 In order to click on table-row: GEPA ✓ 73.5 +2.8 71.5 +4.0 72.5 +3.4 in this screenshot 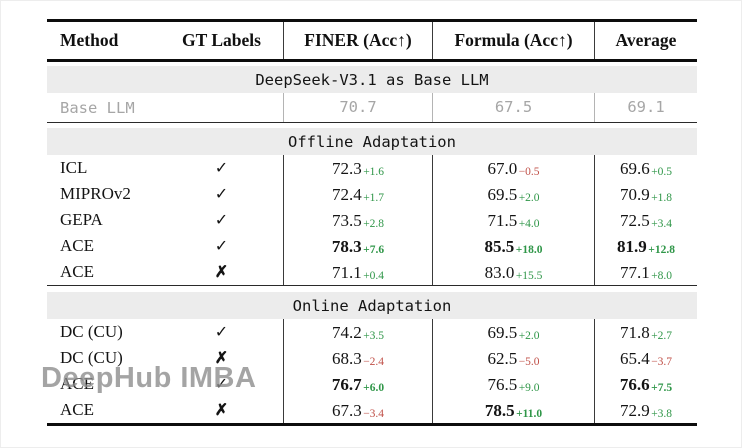, I will do `click(372, 220)`.